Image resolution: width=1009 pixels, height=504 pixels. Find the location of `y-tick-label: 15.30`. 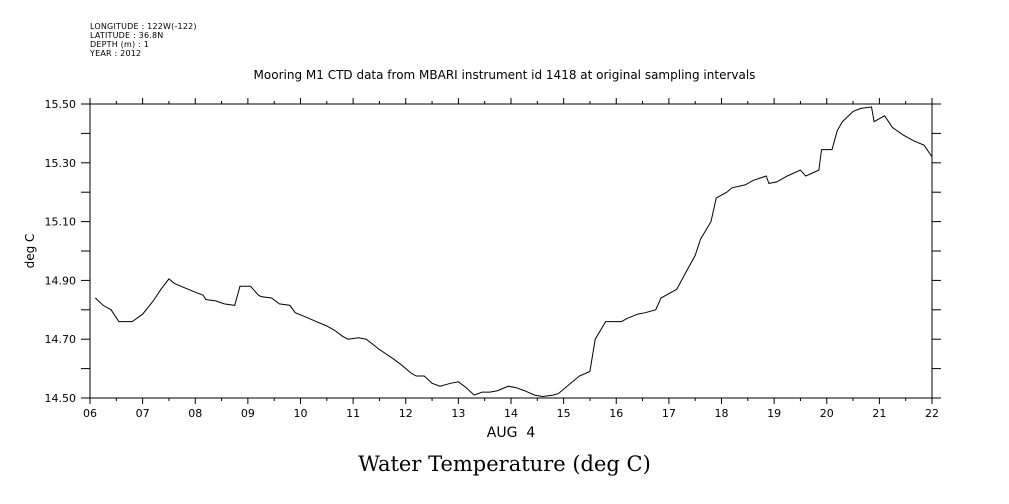

y-tick-label: 15.30 is located at coordinates (61, 163).